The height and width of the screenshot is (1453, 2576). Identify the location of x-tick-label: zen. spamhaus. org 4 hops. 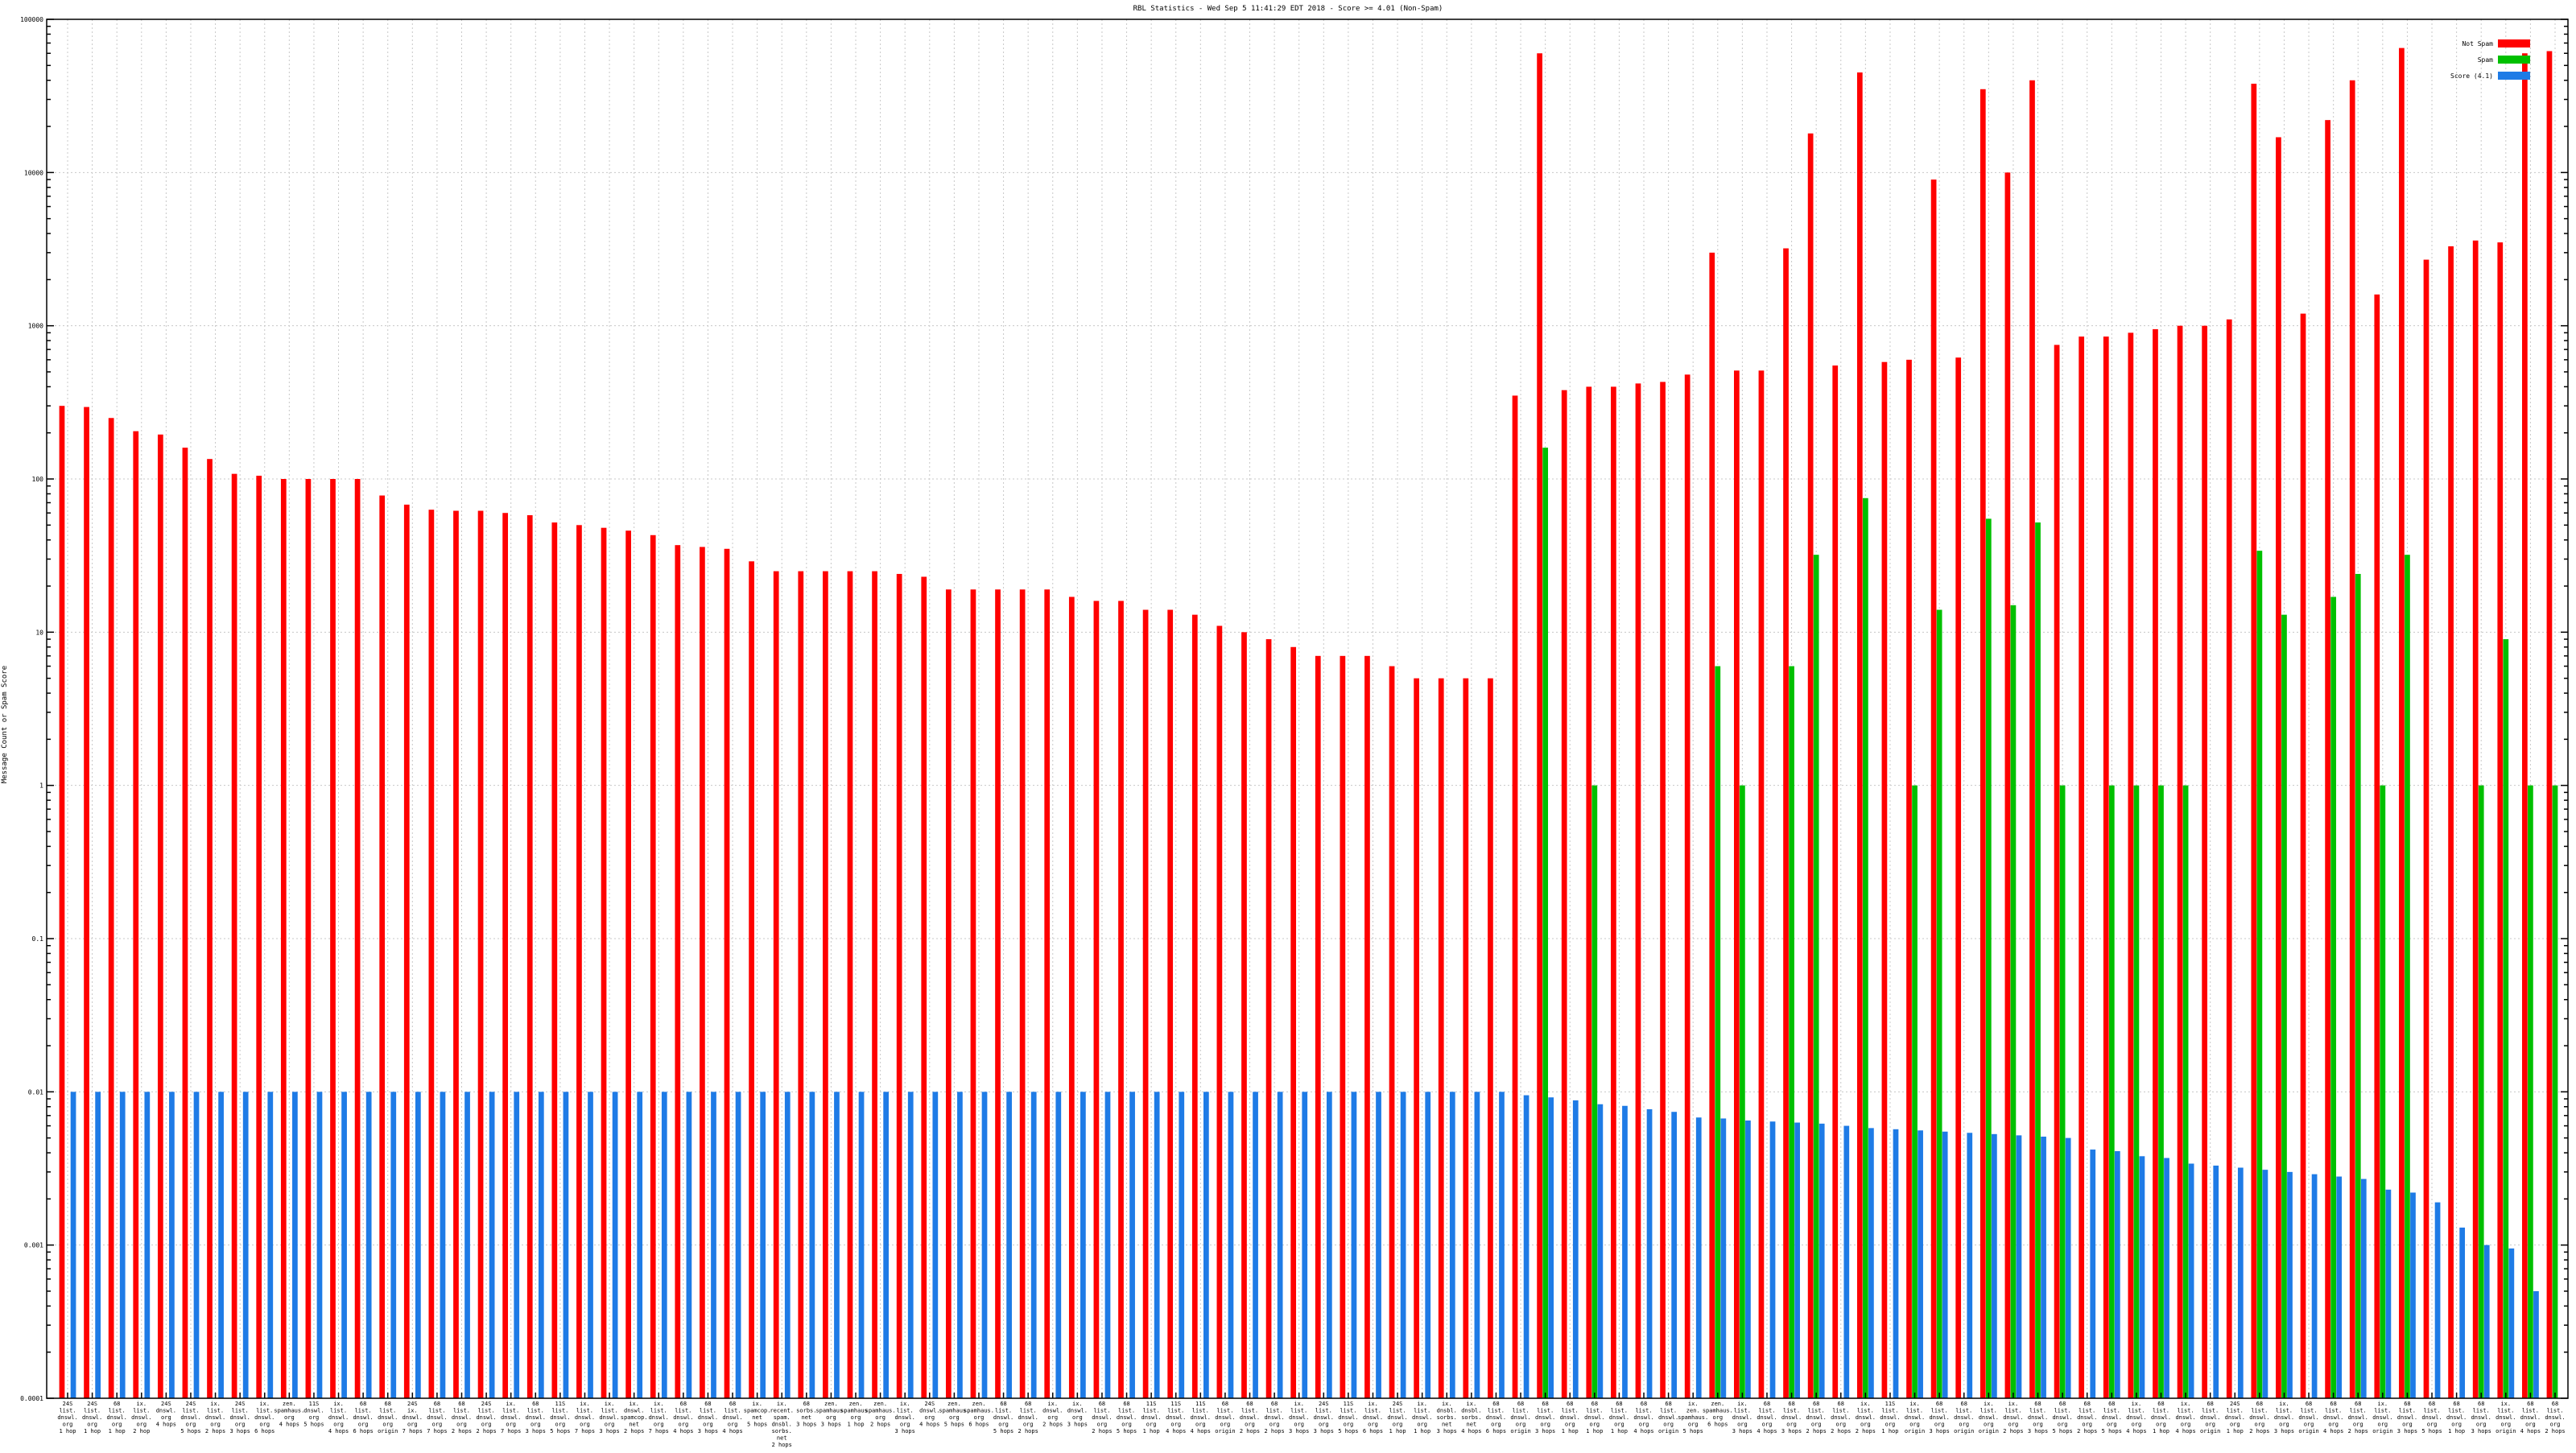
(289, 1414).